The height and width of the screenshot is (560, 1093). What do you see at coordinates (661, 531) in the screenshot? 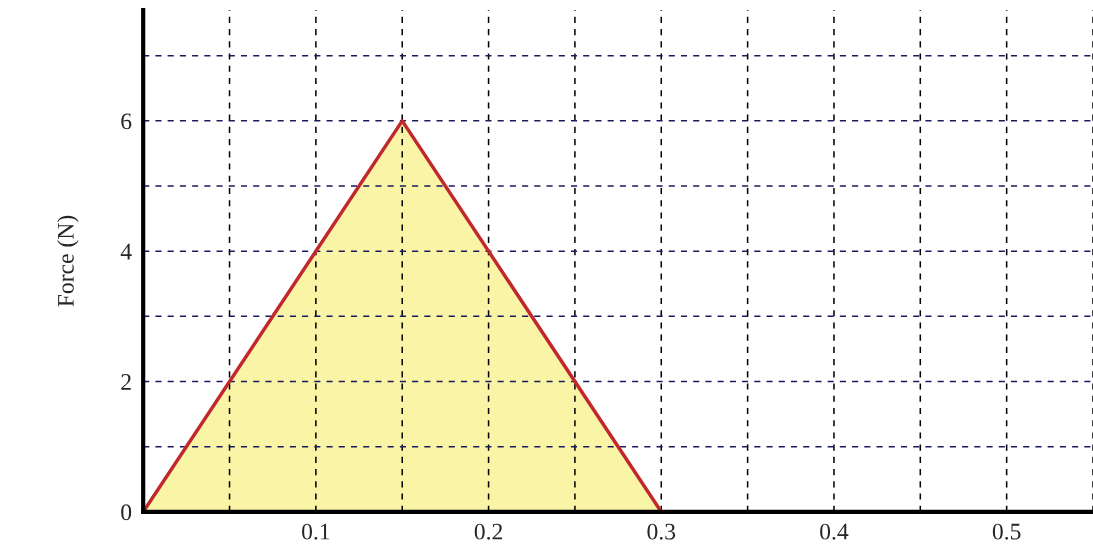
I see `x-tick-label: 0.3` at bounding box center [661, 531].